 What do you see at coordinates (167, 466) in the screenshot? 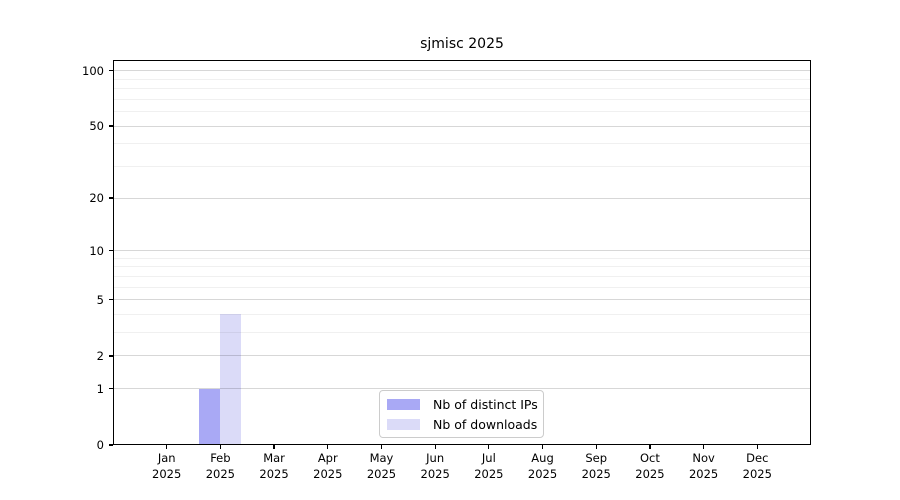
I see `x-tick-label: Jan 2025` at bounding box center [167, 466].